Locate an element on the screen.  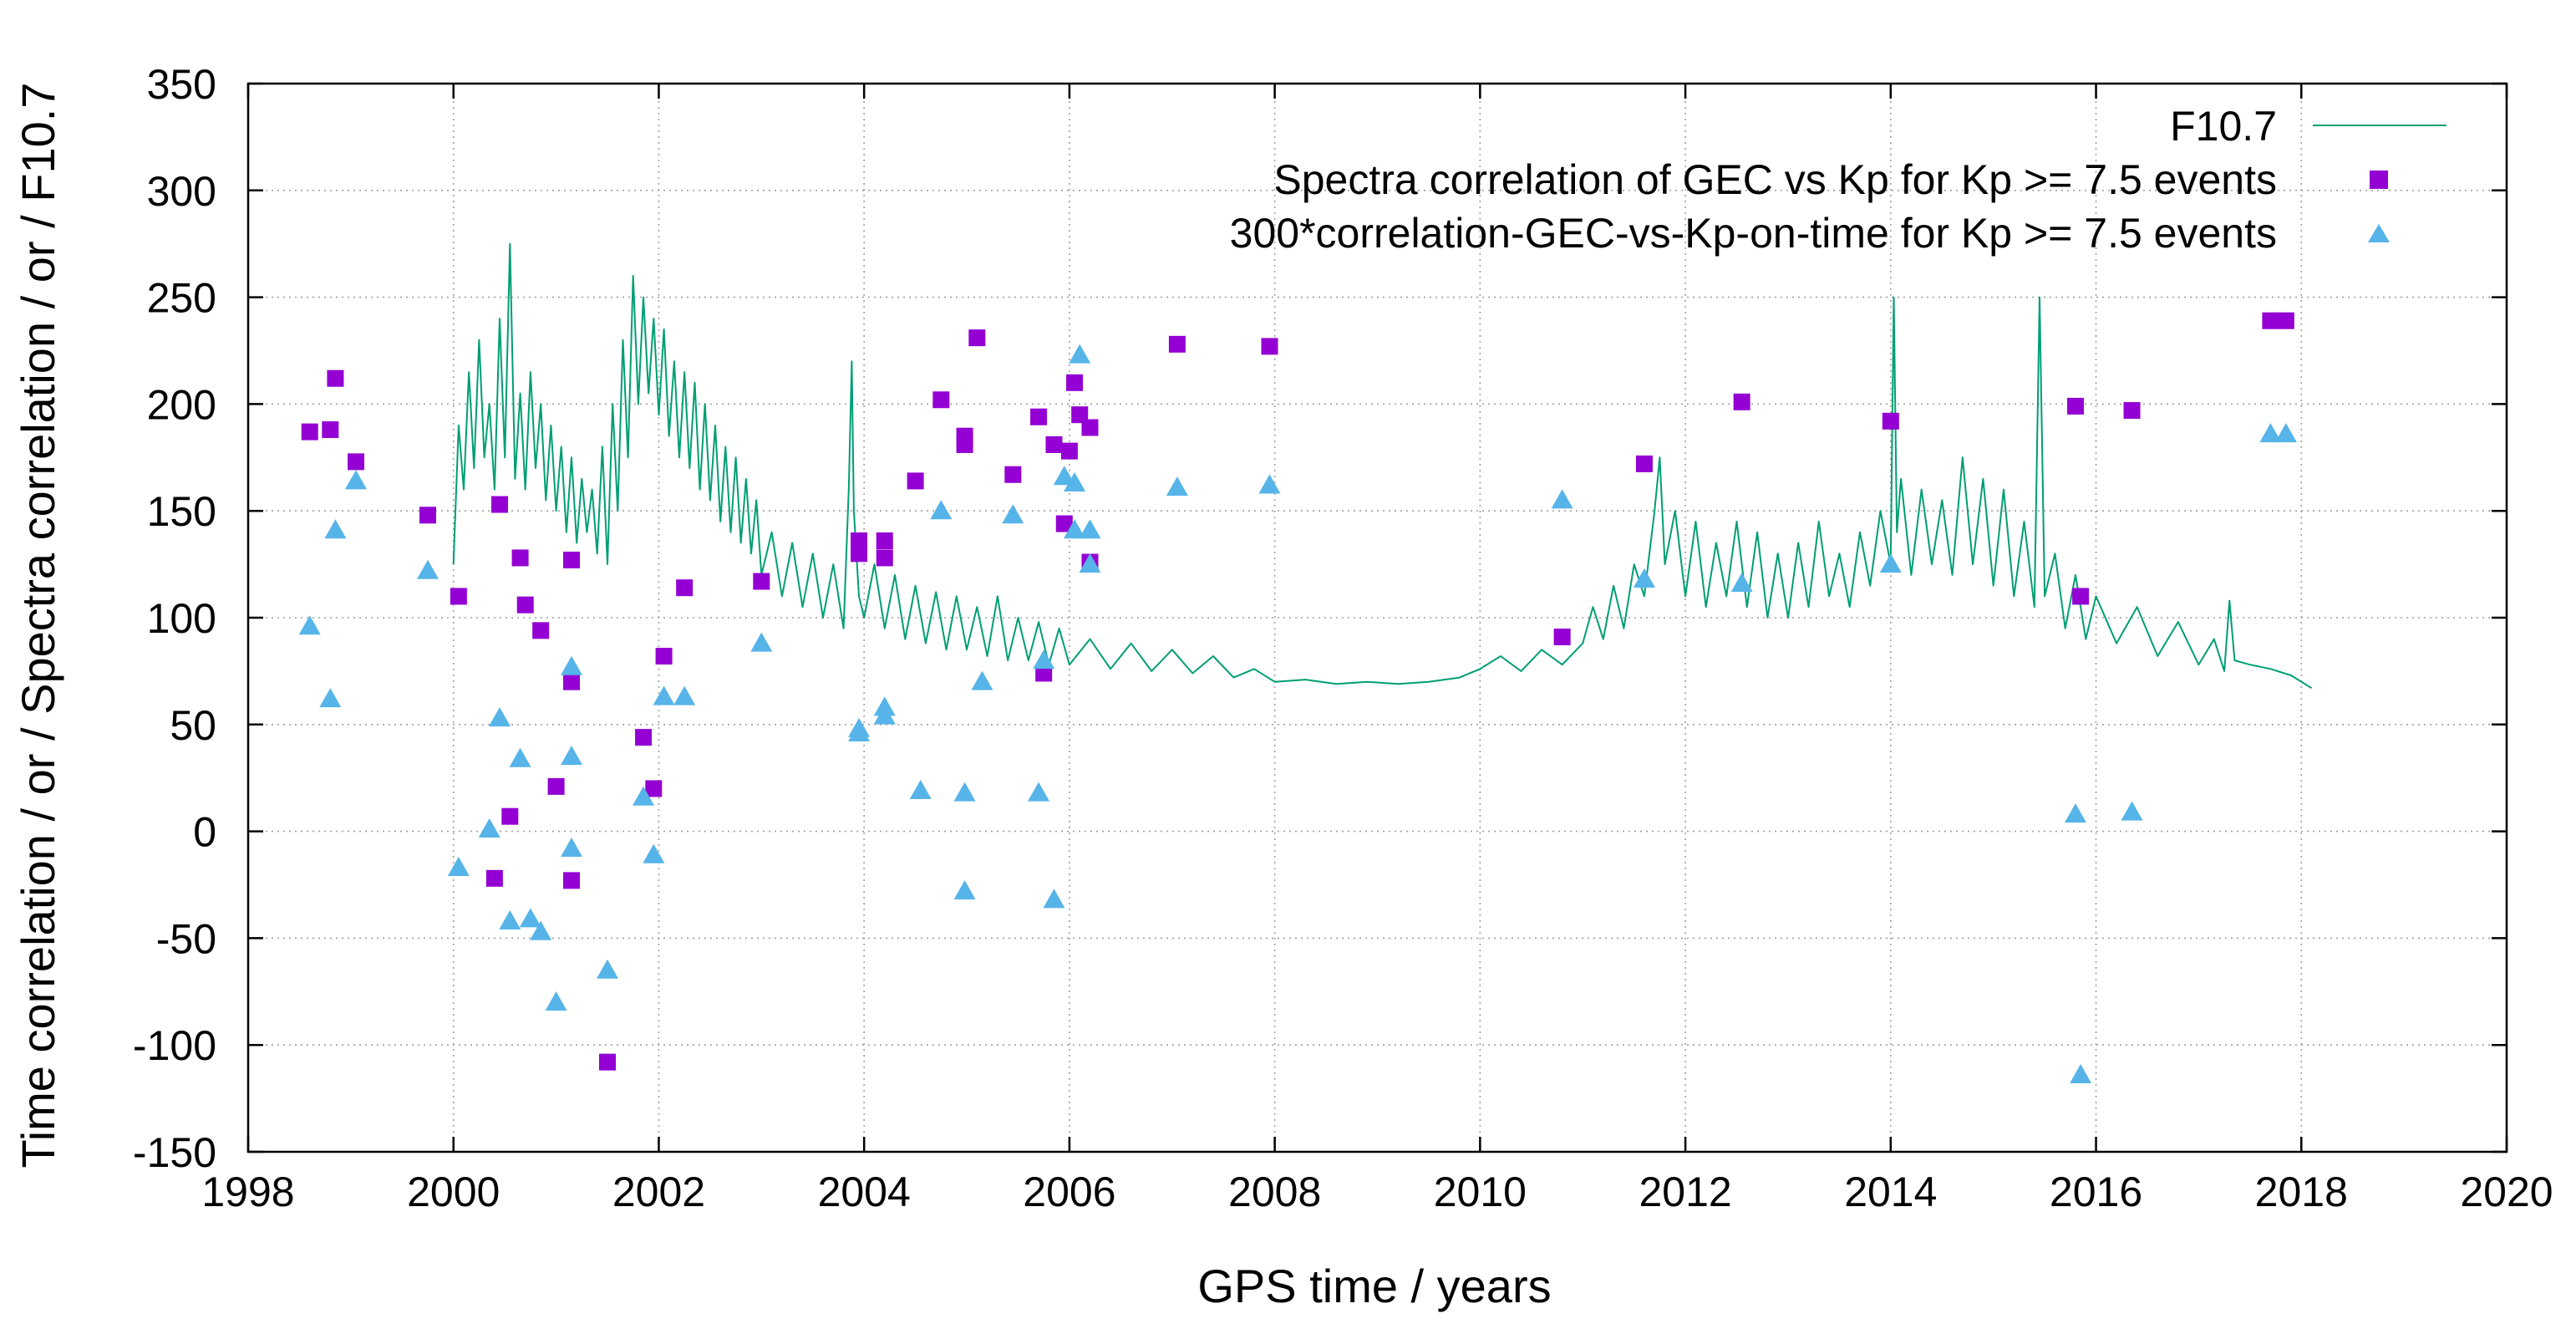
y-tick-label: -100 is located at coordinates (174, 1045).